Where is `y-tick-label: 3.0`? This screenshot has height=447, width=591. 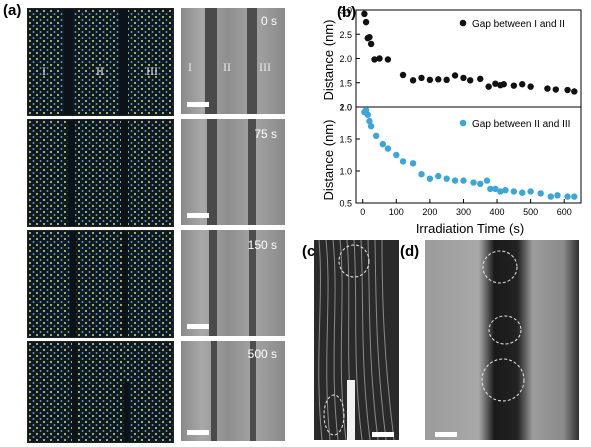 y-tick-label: 3.0 is located at coordinates (345, 11).